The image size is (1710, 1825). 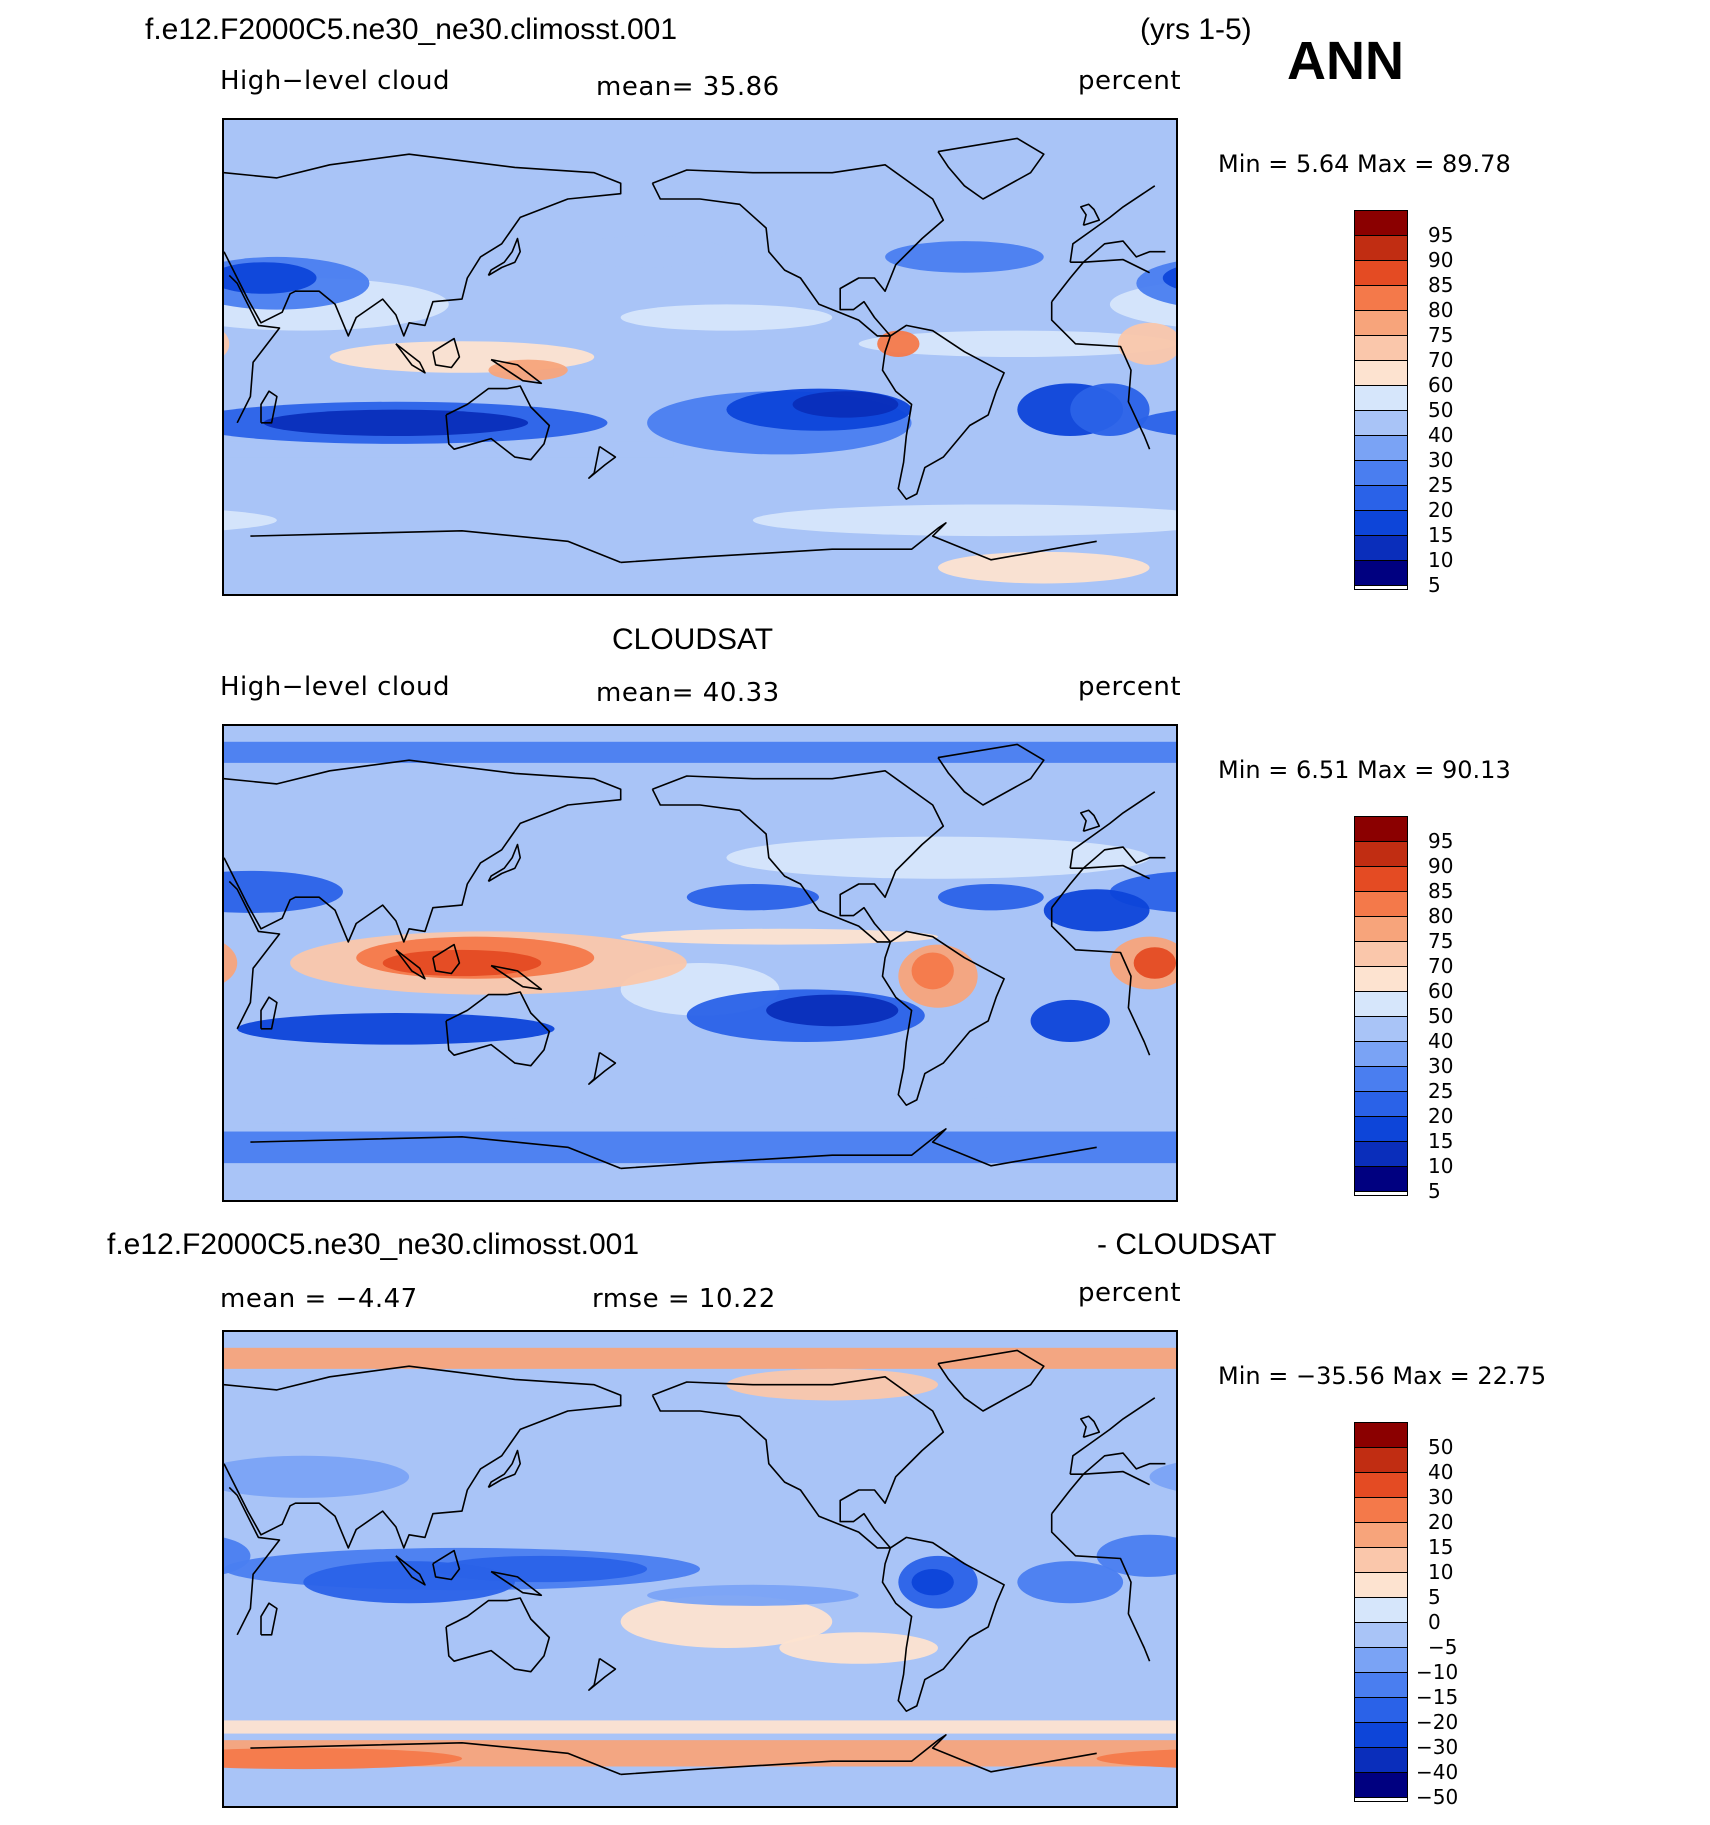 I want to click on colorbar-tick-label: 10, so click(x=1441, y=1572).